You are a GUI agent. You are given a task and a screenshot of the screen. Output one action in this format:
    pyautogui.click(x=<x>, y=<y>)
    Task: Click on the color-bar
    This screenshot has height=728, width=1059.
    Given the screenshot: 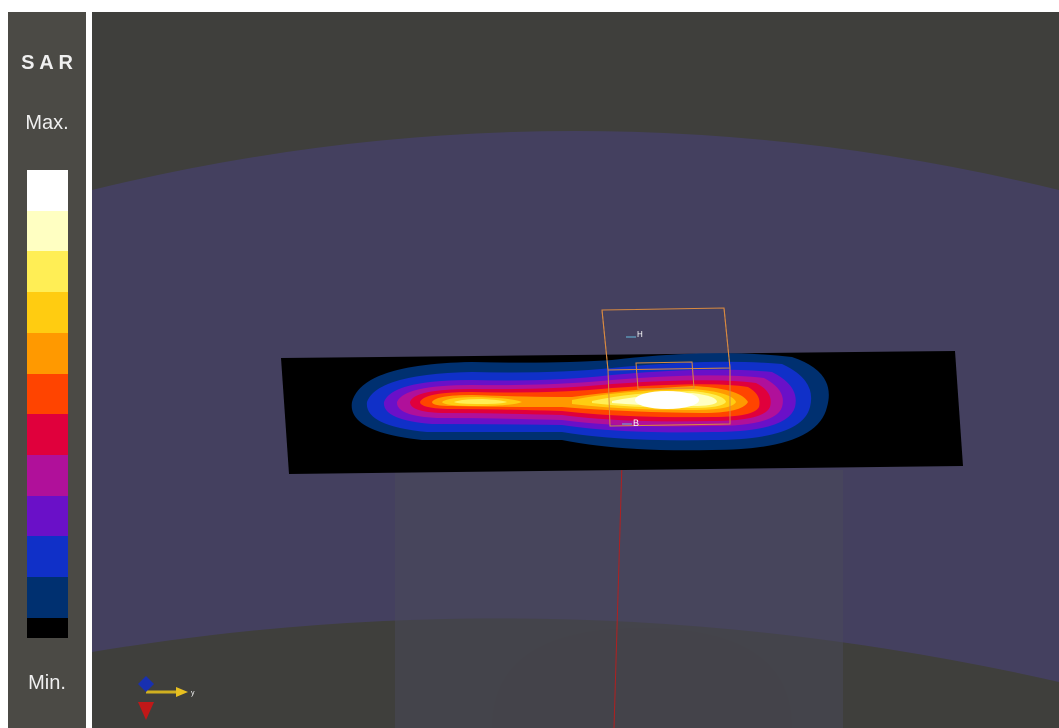 What is the action you would take?
    pyautogui.click(x=47, y=404)
    